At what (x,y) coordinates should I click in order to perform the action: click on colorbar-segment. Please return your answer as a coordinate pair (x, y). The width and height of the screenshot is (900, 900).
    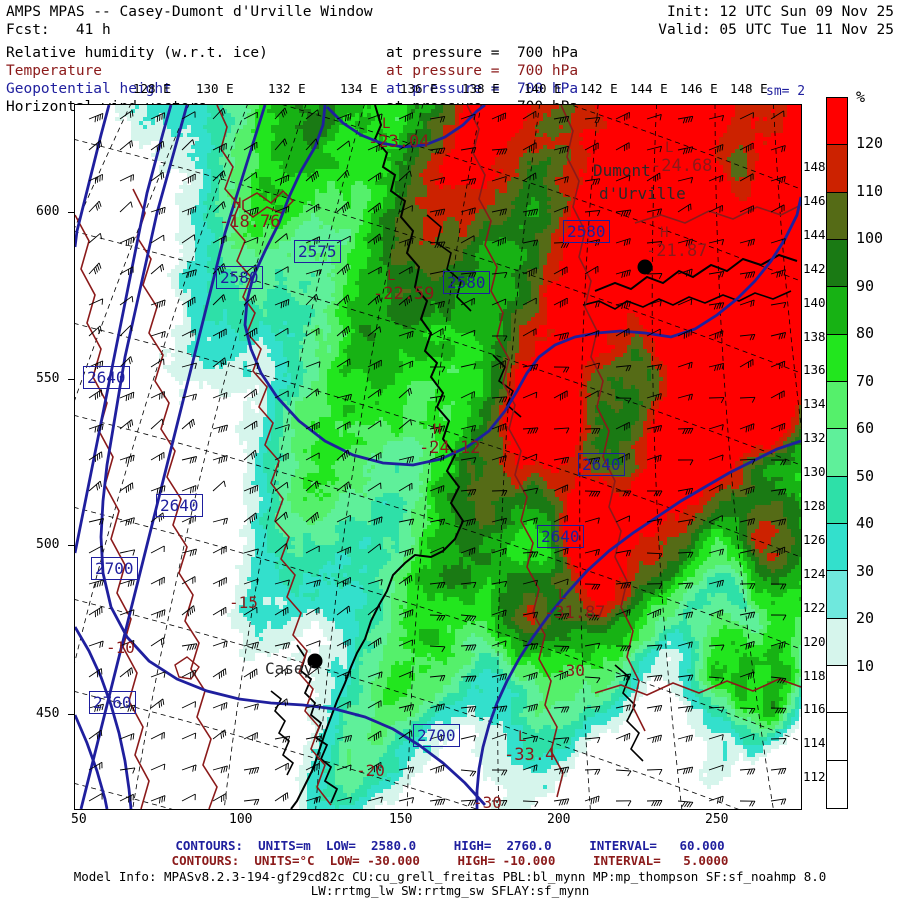
    Looking at the image, I should click on (837, 358).